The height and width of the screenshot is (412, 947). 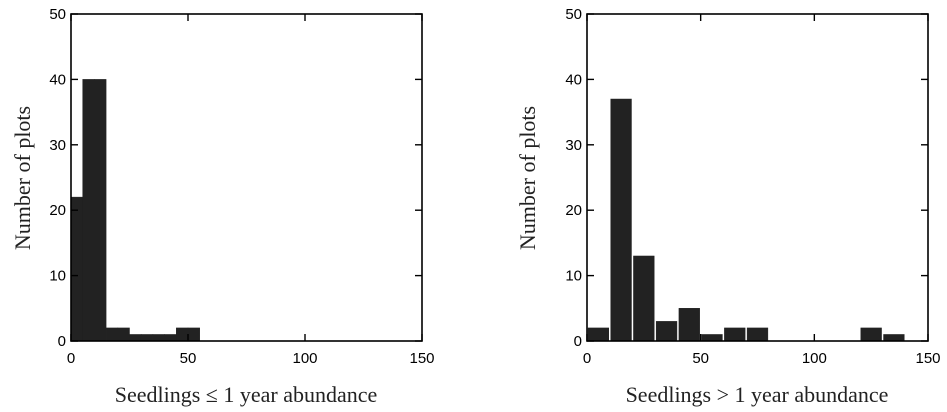 What do you see at coordinates (527, 178) in the screenshot?
I see `right-y-axis-title: Number of plots` at bounding box center [527, 178].